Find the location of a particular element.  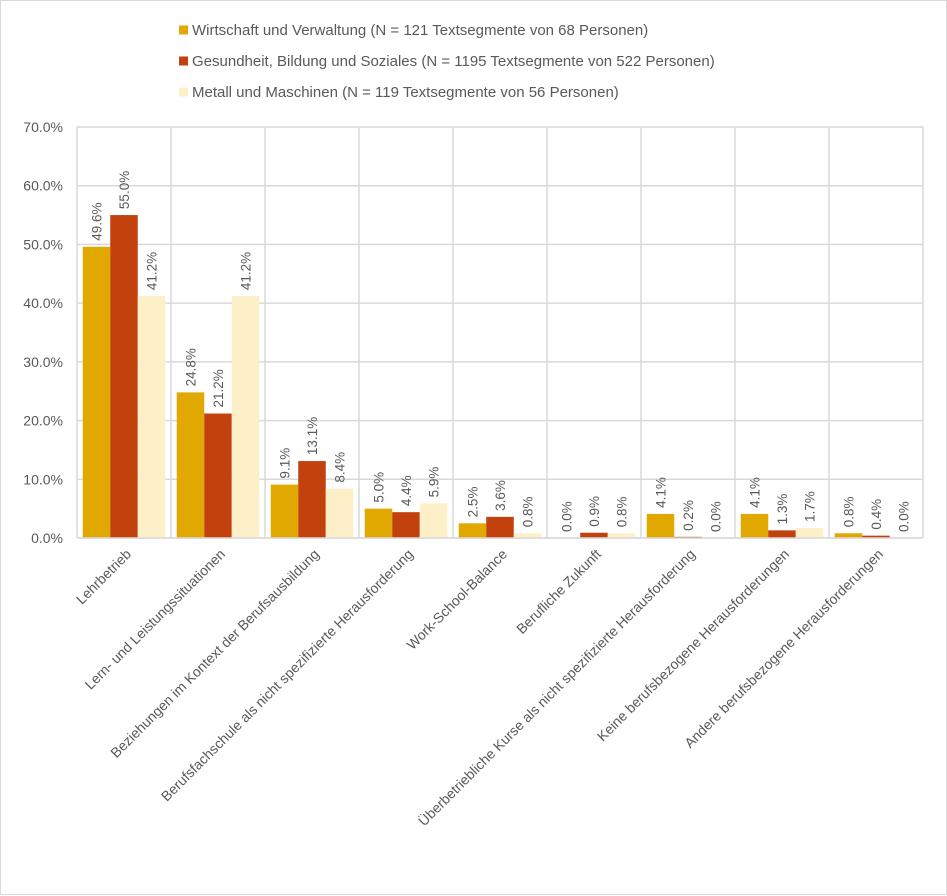

x-tick-label: Lehrbetrieb is located at coordinates (104, 577).